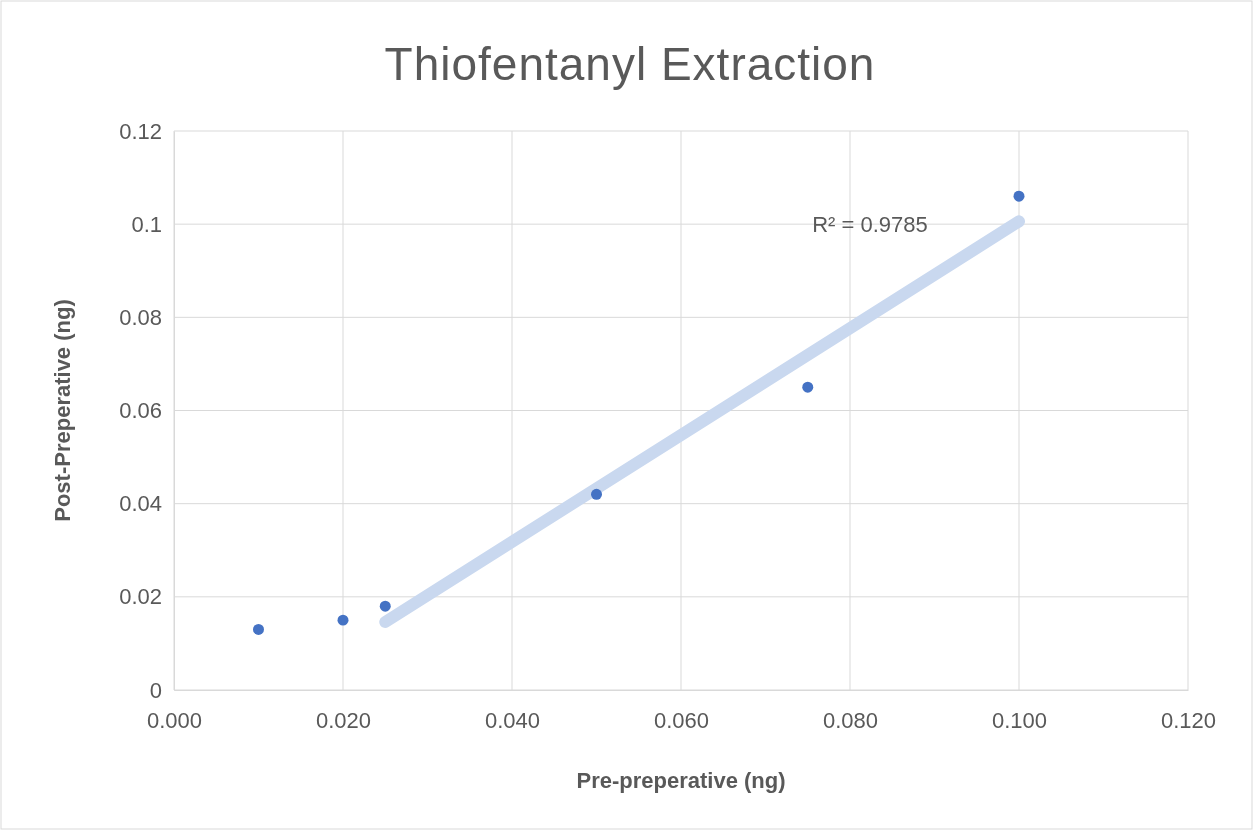 The height and width of the screenshot is (830, 1253). What do you see at coordinates (1019, 720) in the screenshot?
I see `x-tick-label: 0.100` at bounding box center [1019, 720].